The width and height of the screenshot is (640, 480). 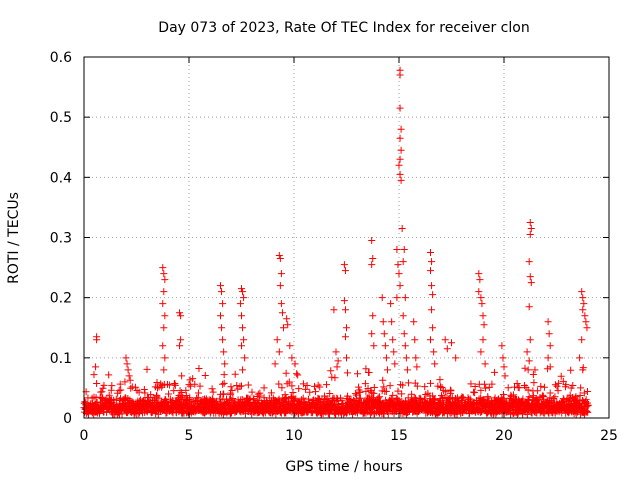 What do you see at coordinates (504, 436) in the screenshot?
I see `x-tick-label: 20` at bounding box center [504, 436].